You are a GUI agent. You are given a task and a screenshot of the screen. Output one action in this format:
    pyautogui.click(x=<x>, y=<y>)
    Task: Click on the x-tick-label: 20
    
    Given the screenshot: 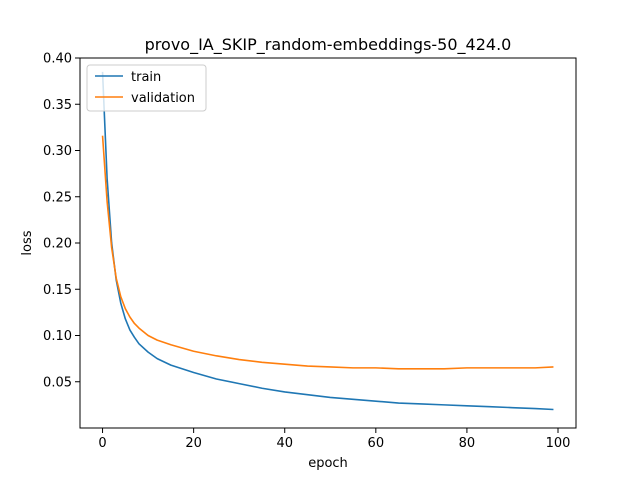 What is the action you would take?
    pyautogui.click(x=193, y=443)
    